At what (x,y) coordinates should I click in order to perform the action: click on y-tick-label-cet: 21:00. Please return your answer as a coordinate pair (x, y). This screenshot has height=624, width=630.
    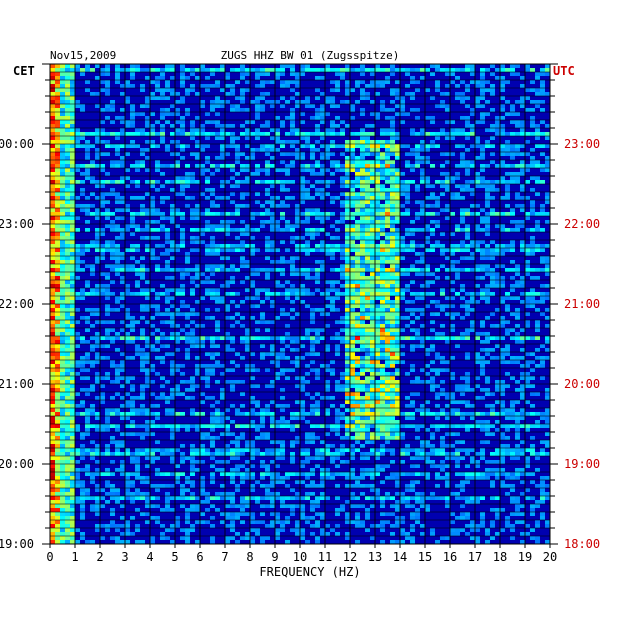
    Looking at the image, I should click on (17, 384).